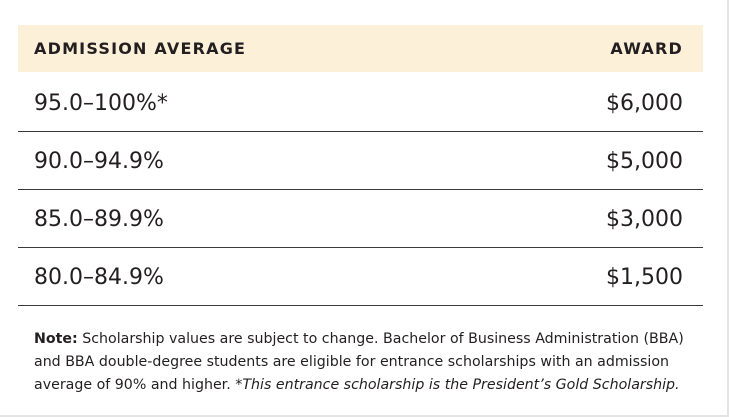 The image size is (729, 417). What do you see at coordinates (644, 161) in the screenshot?
I see `award-cell: $5,000` at bounding box center [644, 161].